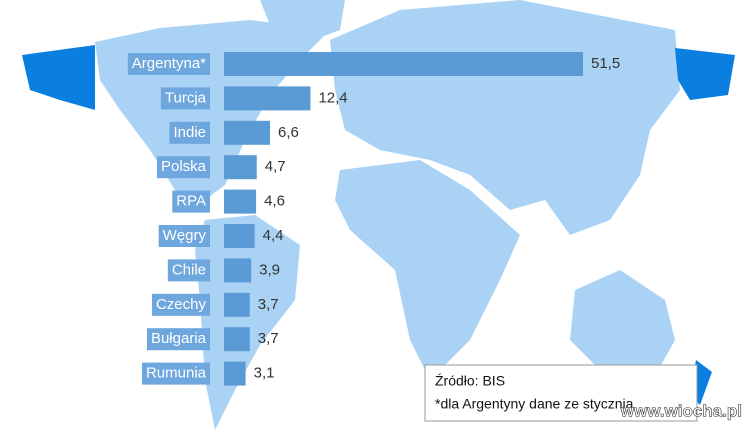 Image resolution: width=750 pixels, height=434 pixels. I want to click on value-label: 4,4, so click(273, 235).